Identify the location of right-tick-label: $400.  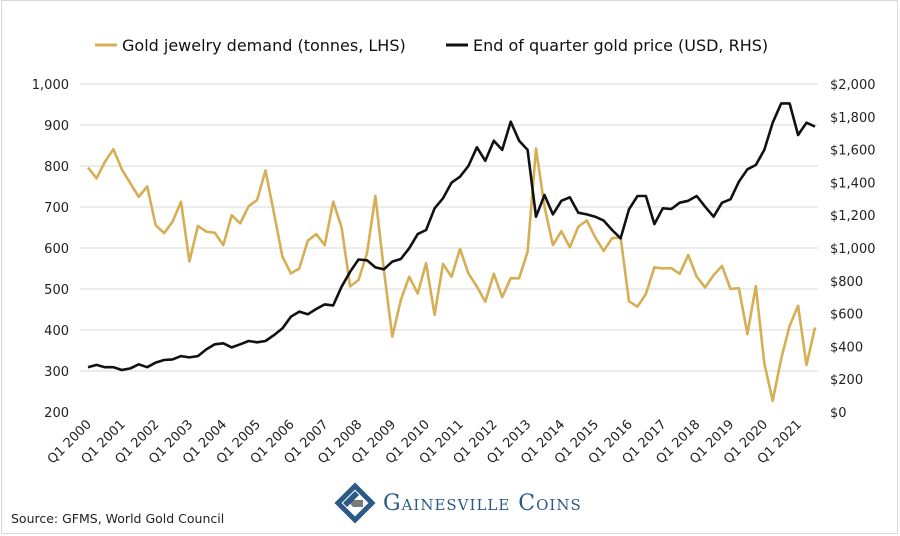
(846, 347).